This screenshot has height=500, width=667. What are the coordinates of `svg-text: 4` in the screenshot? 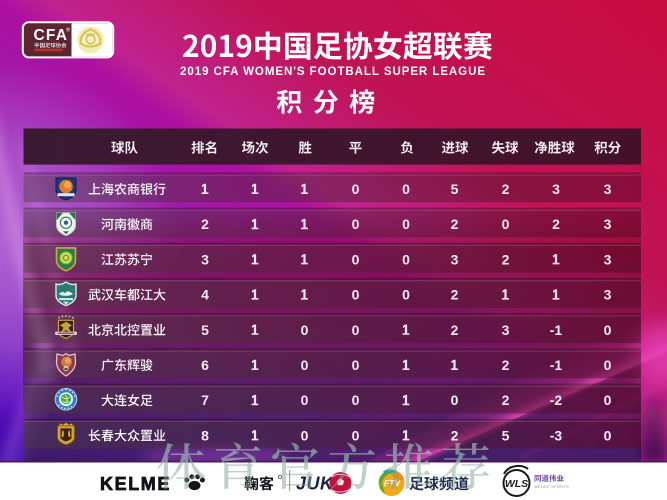 It's located at (205, 295).